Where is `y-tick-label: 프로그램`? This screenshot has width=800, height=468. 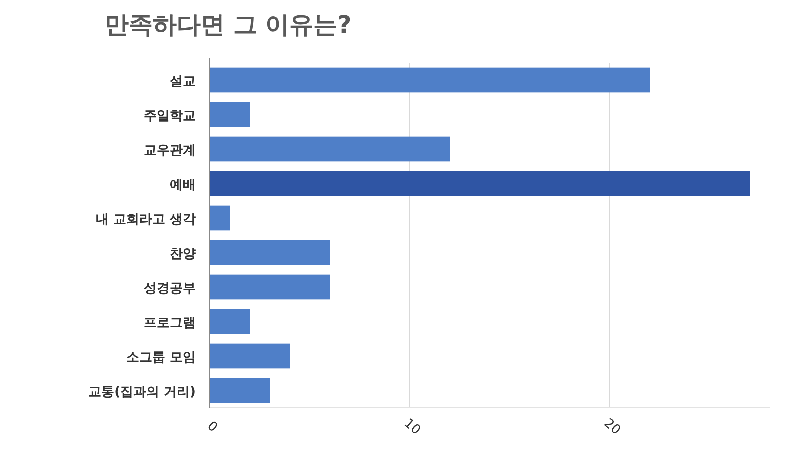
y-tick-label: 프로그램 is located at coordinates (170, 323).